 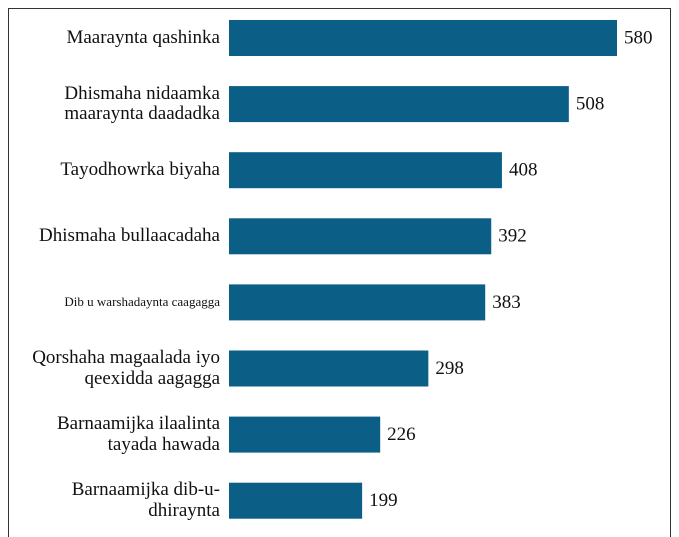 I want to click on value-label: 392, so click(x=512, y=236).